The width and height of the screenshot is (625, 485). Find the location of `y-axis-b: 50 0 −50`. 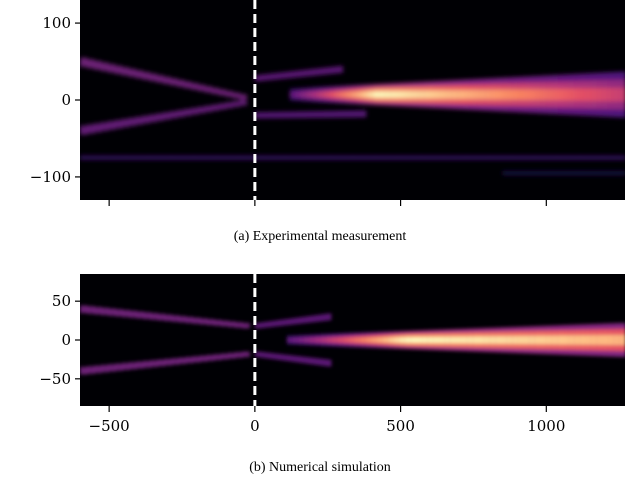

y-axis-b: 50 0 −50 is located at coordinates (59, 340).